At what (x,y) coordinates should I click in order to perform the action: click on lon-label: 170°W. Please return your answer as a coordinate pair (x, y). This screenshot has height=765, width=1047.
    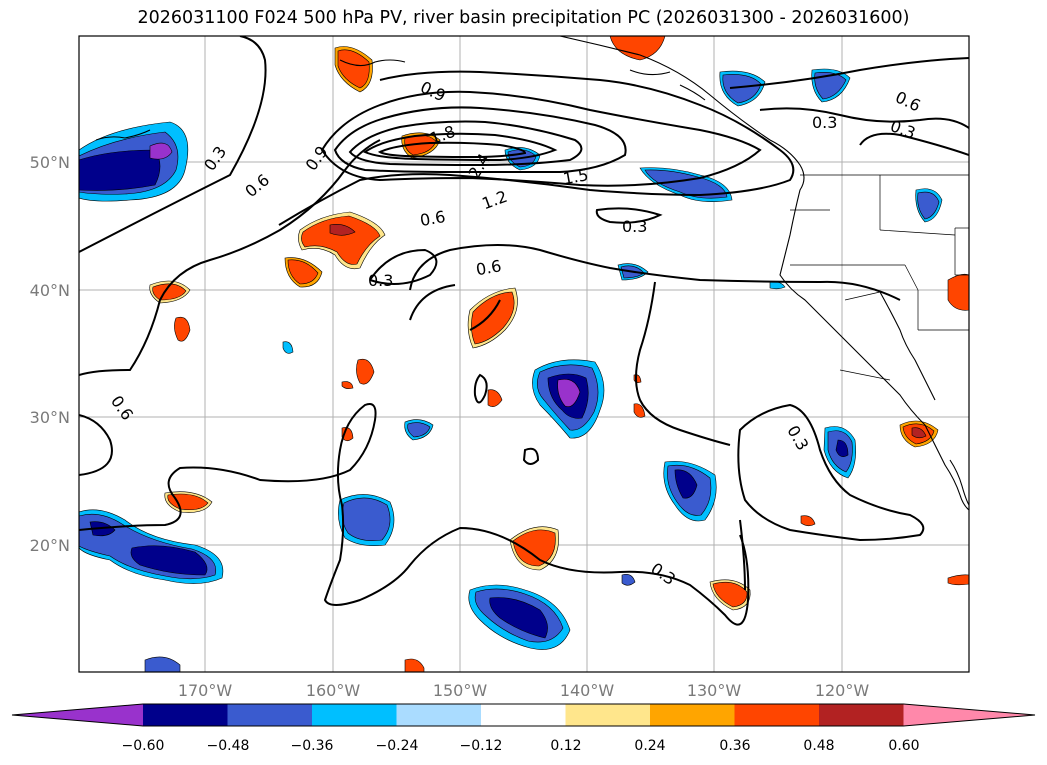
    Looking at the image, I should click on (205, 690).